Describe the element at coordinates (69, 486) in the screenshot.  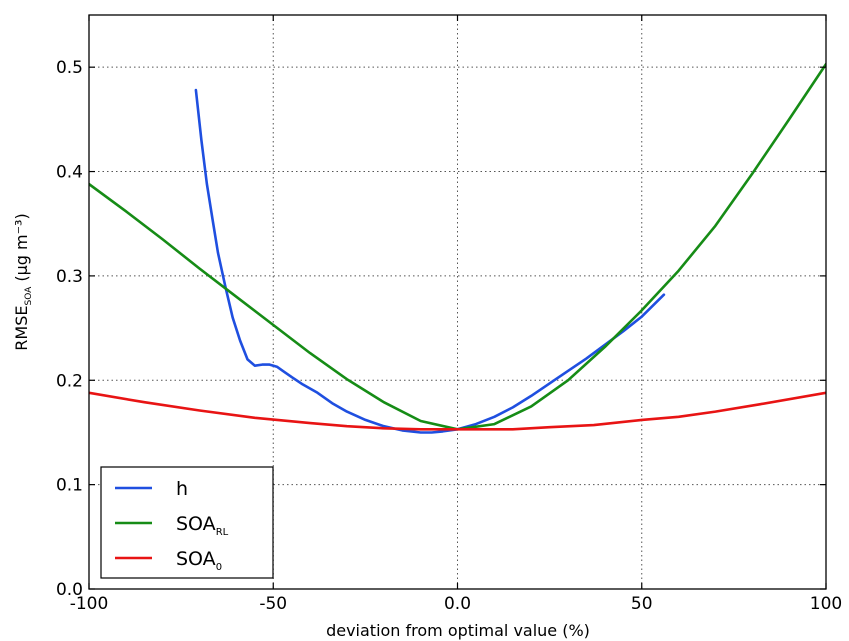
I see `y-tick-label: 0.1` at that location.